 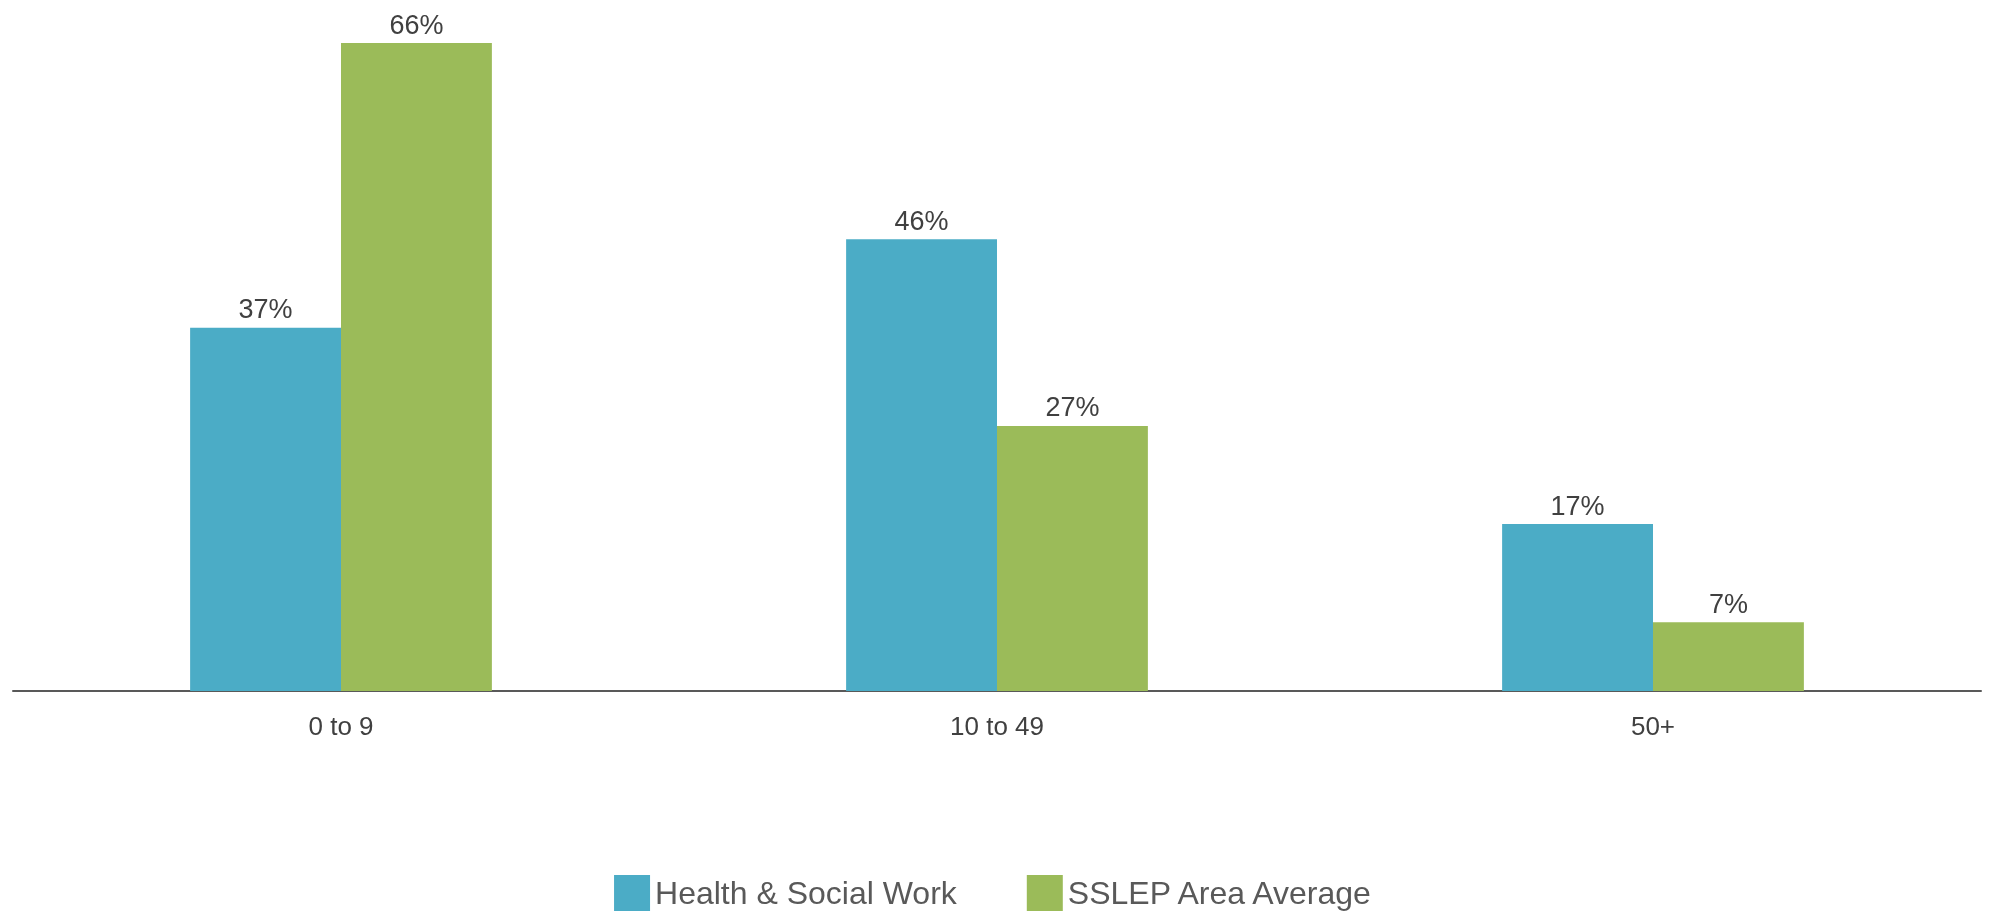 I want to click on data-label: 27%, so click(x=1072, y=407).